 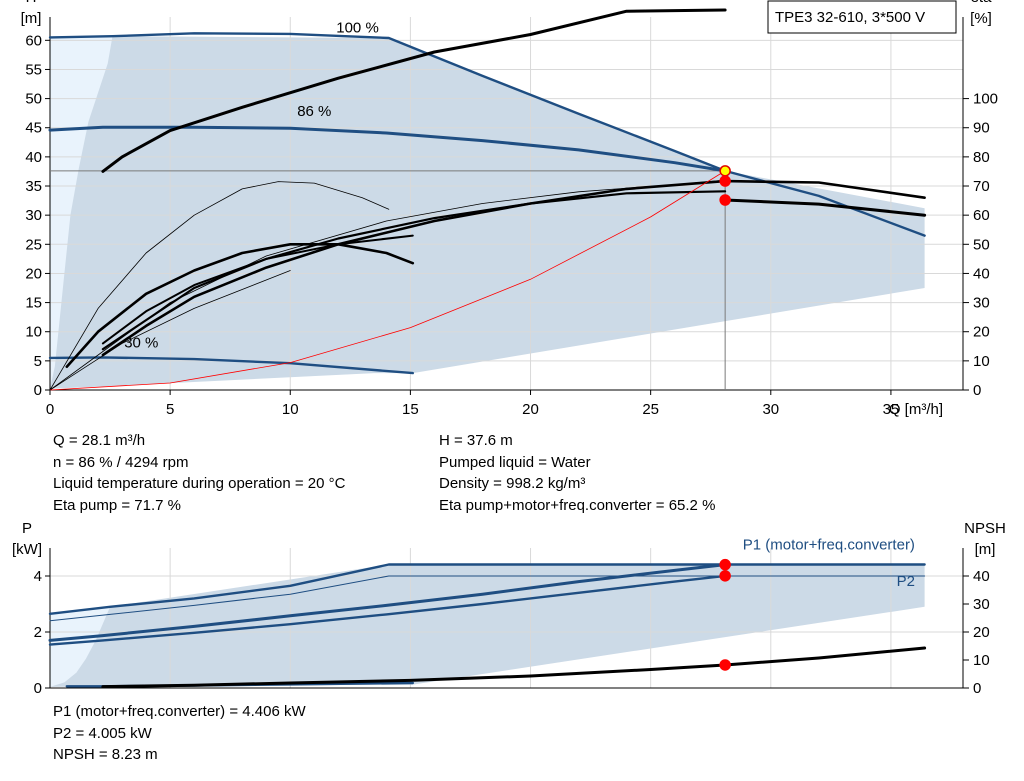 I want to click on head-light-area, so click(x=81, y=212).